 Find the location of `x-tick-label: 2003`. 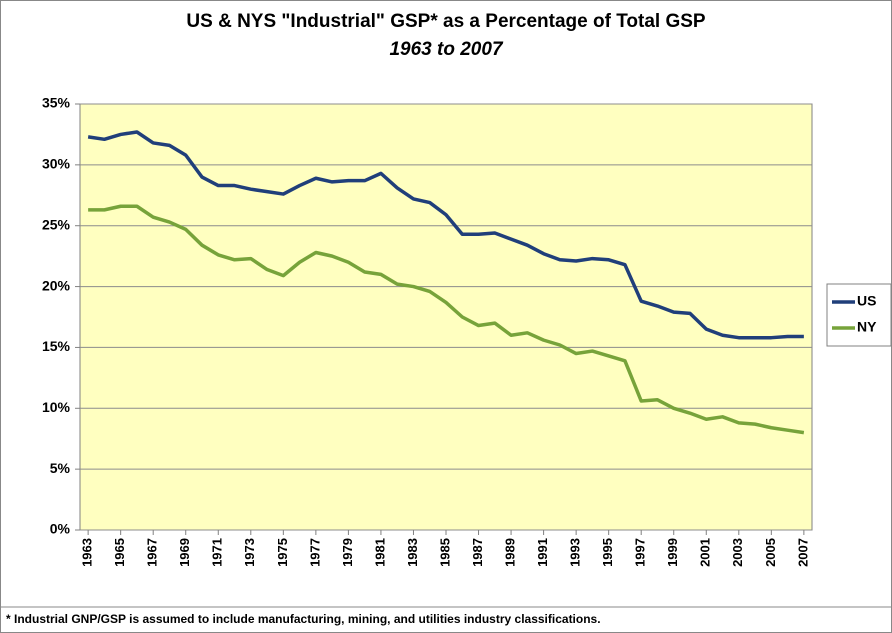

x-tick-label: 2003 is located at coordinates (737, 552).